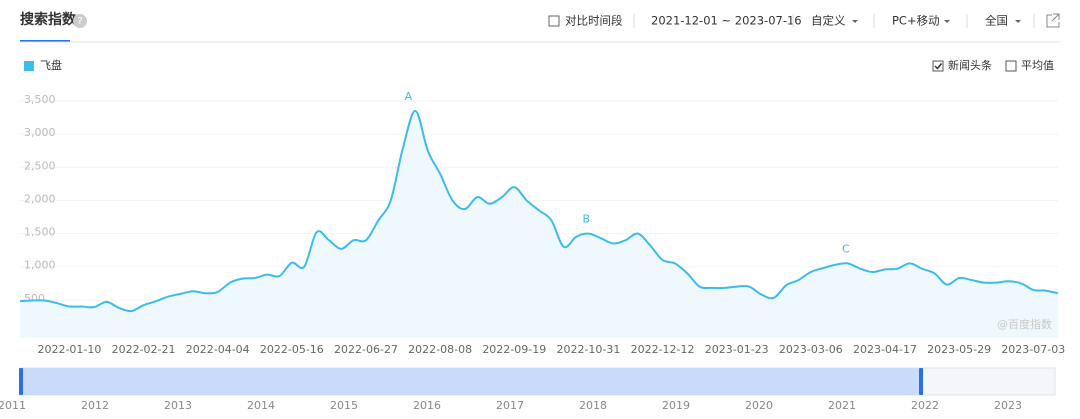 The image size is (1080, 419). Describe the element at coordinates (588, 349) in the screenshot. I see `x-tick-label: 2022-10-31` at that location.